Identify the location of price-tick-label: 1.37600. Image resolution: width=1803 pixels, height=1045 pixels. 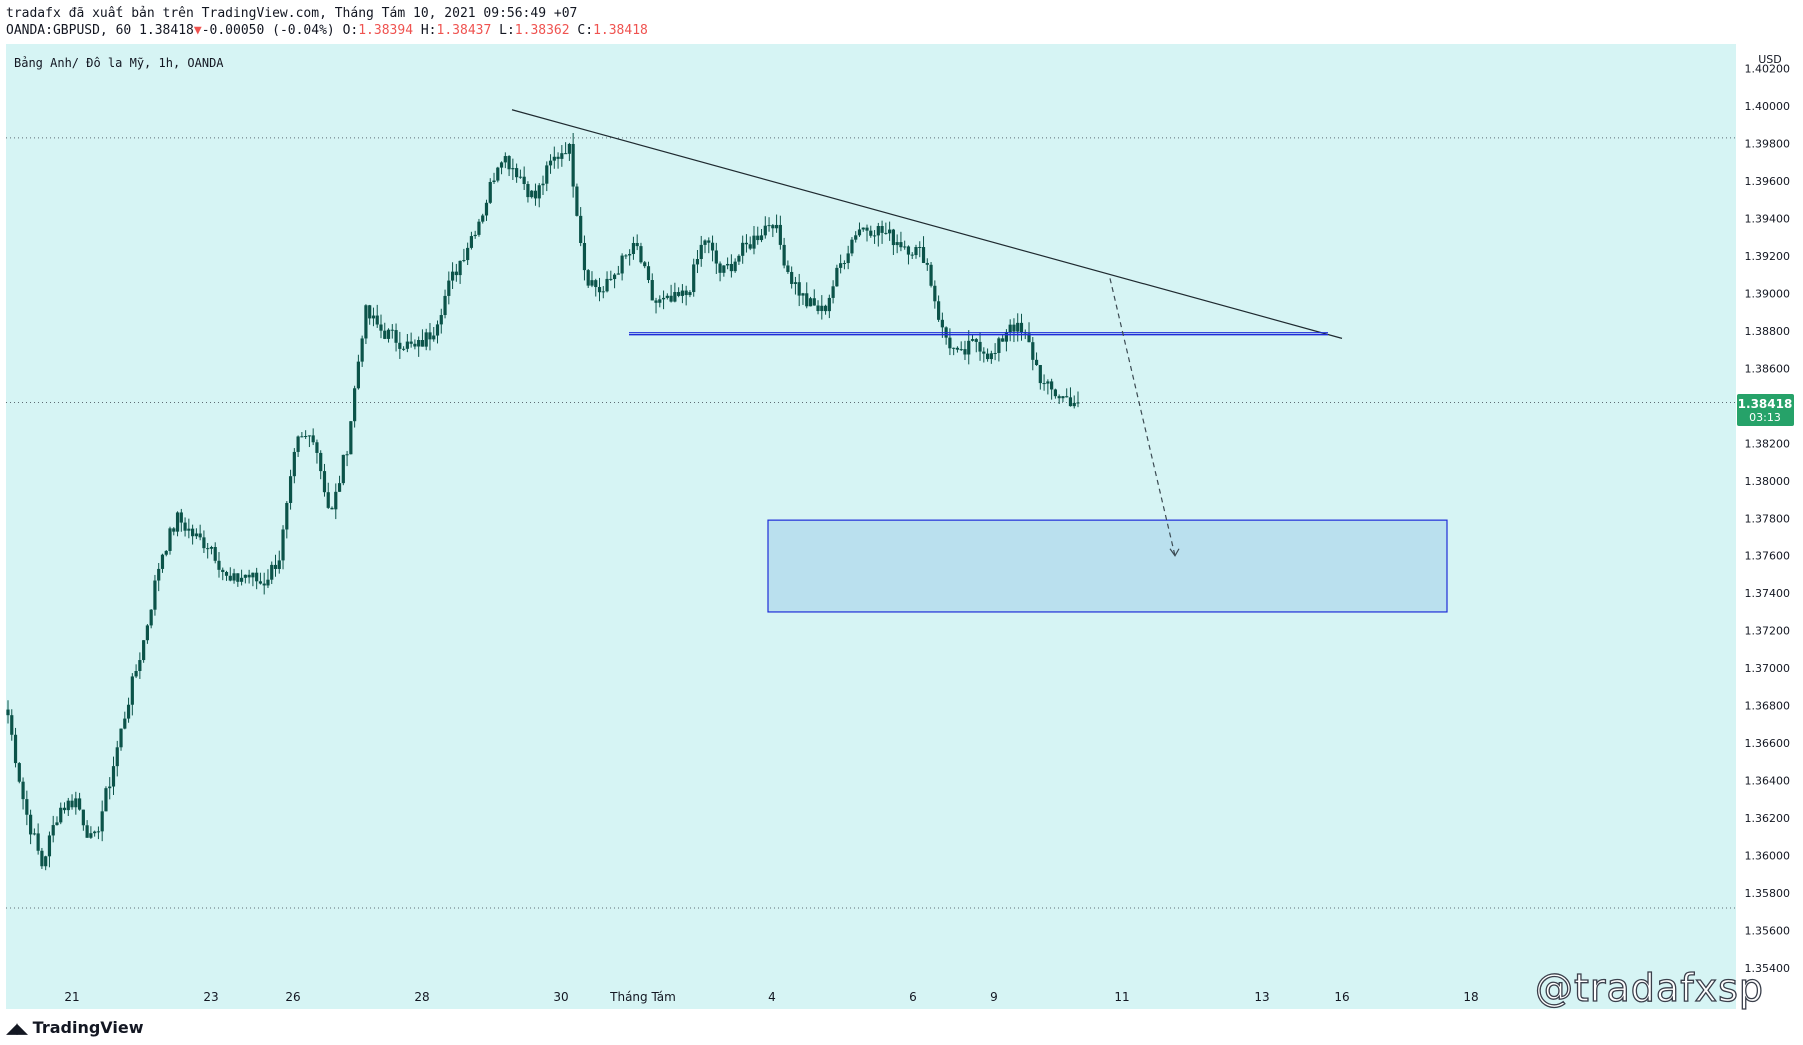
(1768, 556).